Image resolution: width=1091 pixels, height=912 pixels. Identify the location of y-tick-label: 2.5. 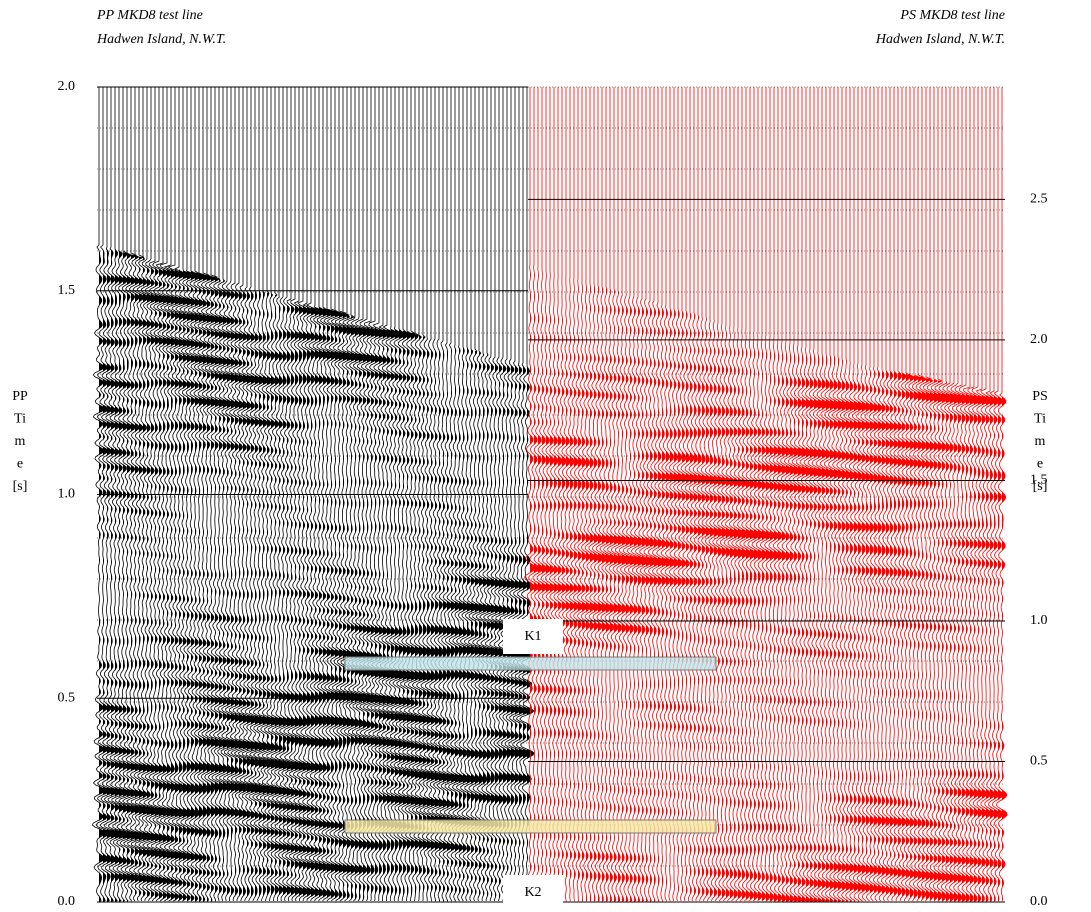
(1039, 199).